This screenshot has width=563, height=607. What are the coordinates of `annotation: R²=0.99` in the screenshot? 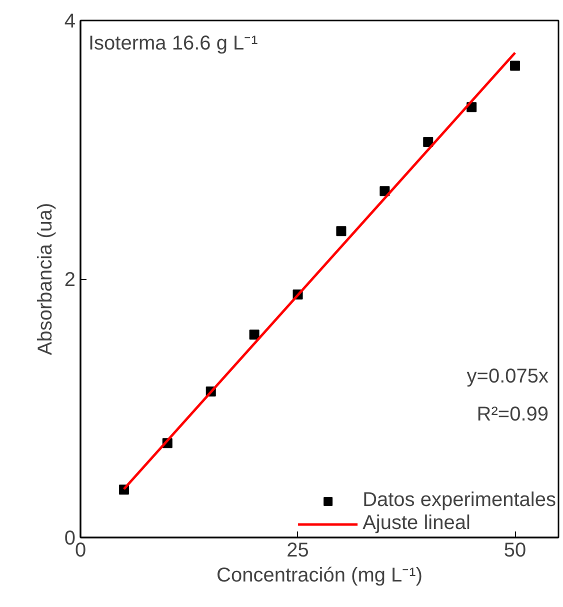 It's located at (512, 415).